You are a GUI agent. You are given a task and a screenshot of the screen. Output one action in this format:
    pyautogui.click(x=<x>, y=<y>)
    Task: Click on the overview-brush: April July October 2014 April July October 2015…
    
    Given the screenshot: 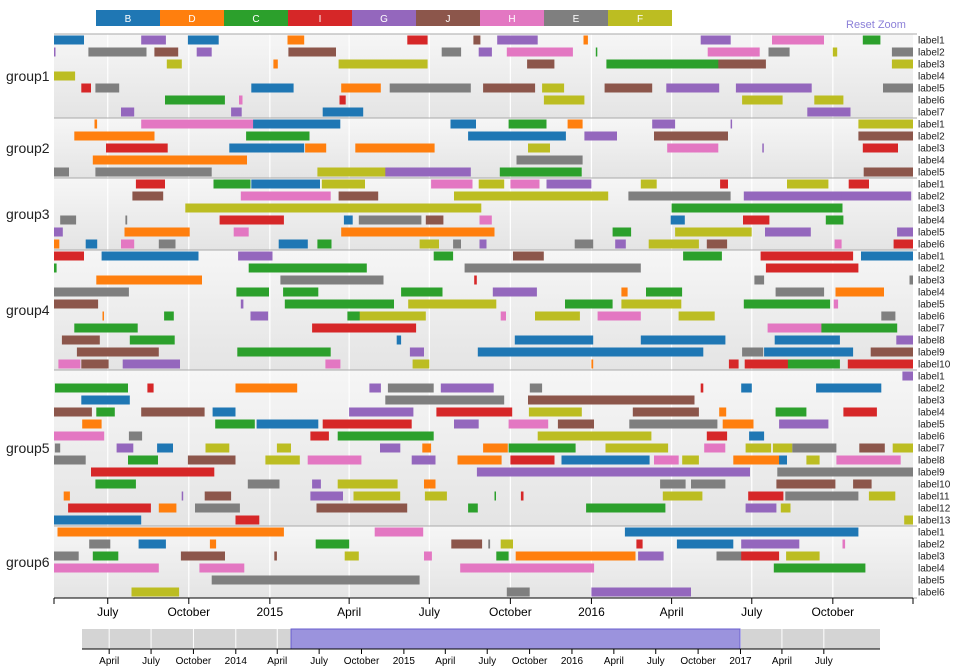 What is the action you would take?
    pyautogui.click(x=481, y=647)
    